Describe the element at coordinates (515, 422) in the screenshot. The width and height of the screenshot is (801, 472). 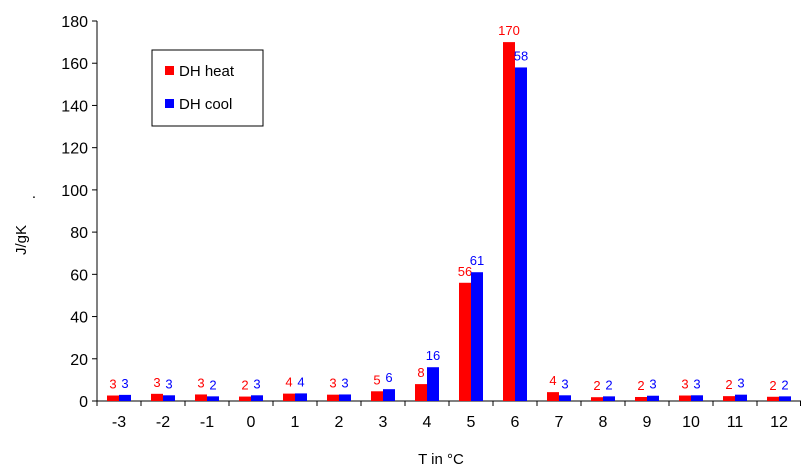
I see `x-tick-label: 6` at that location.